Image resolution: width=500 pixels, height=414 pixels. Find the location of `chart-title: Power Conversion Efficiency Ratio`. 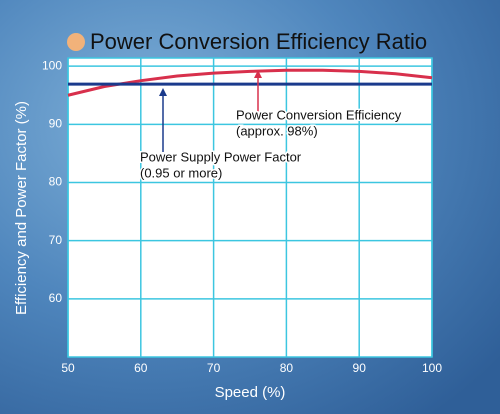

chart-title: Power Conversion Efficiency Ratio is located at coordinates (258, 41).